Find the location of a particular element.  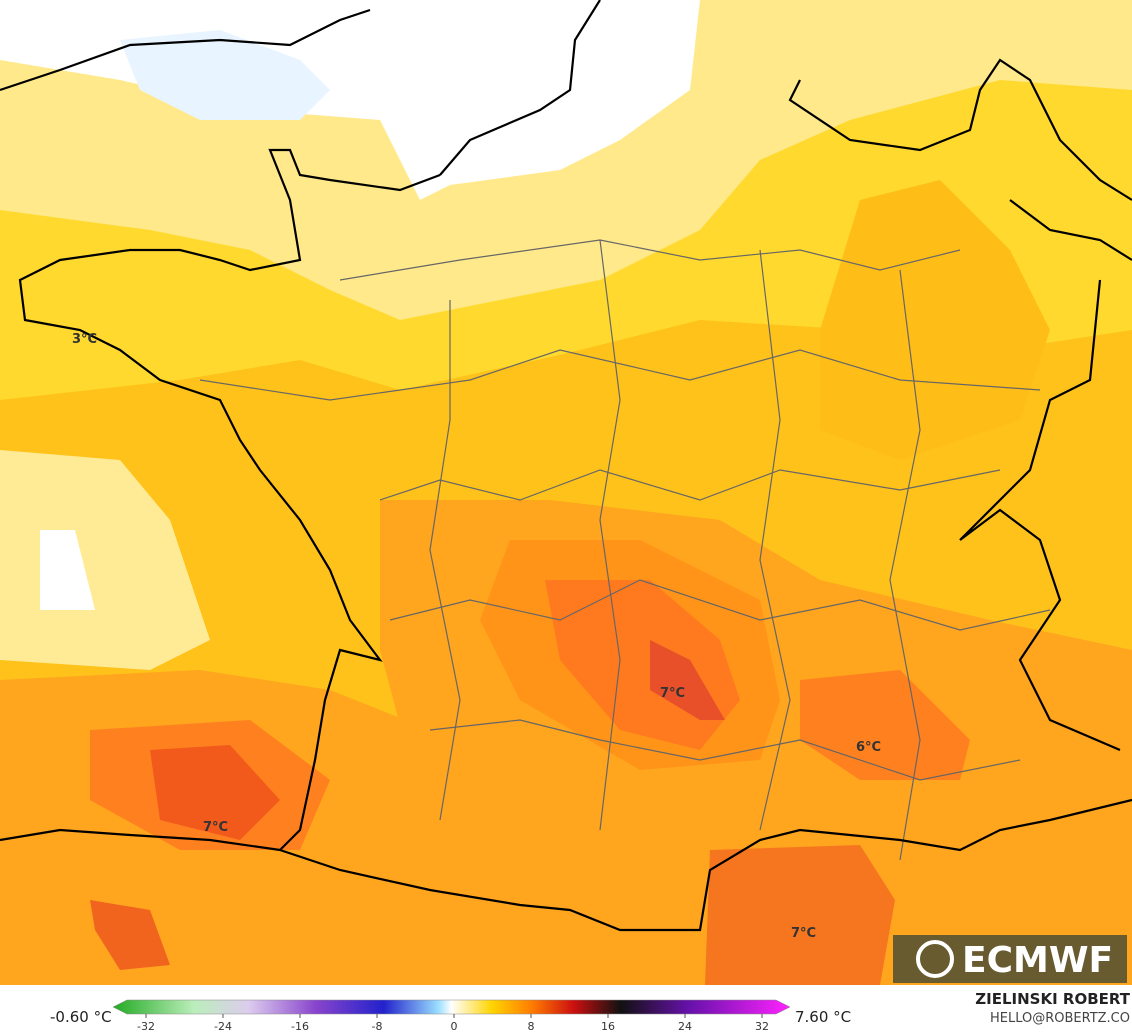

tick-label: -16 is located at coordinates (300, 1026).